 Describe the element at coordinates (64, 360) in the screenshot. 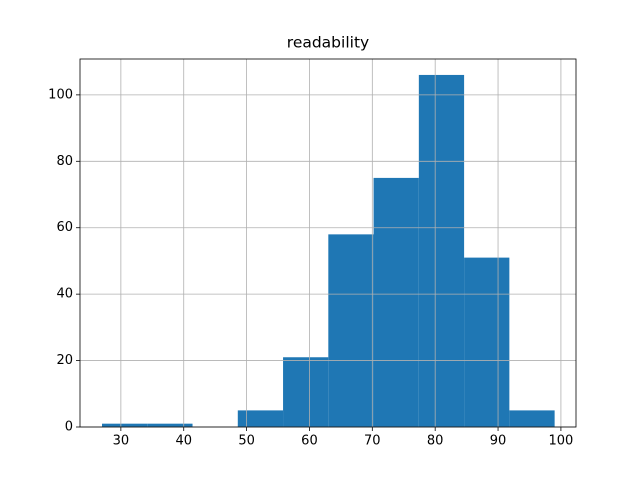

I see `y-tick-label: 20` at that location.